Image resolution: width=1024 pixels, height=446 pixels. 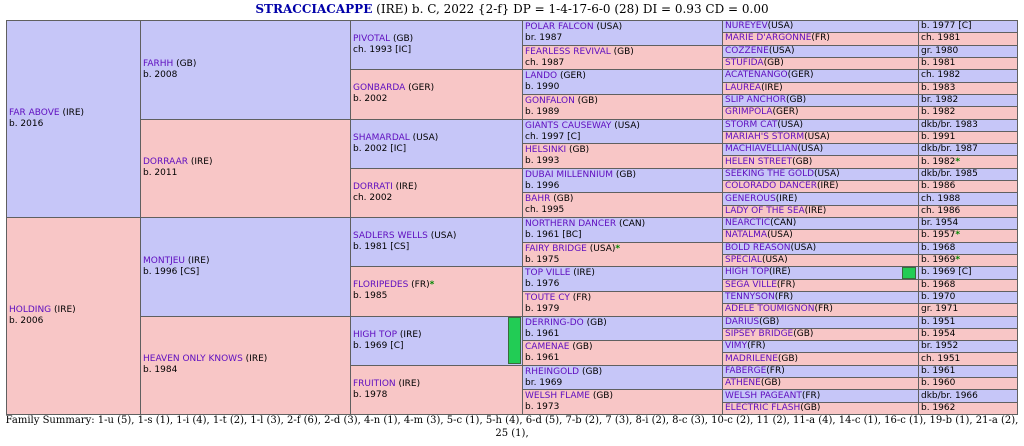 What do you see at coordinates (546, 150) in the screenshot?
I see `ancestor-name-link: HELSINKI` at bounding box center [546, 150].